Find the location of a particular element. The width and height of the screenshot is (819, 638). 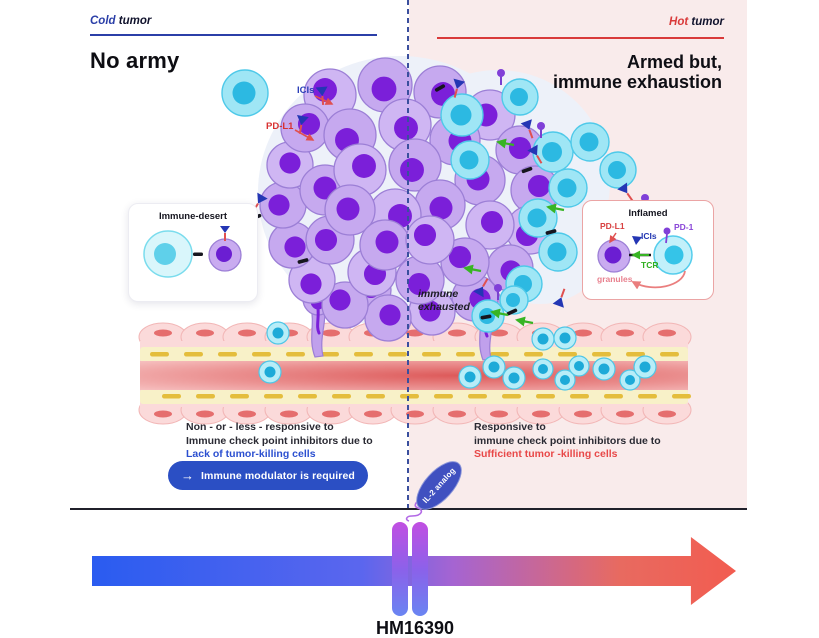

immune-desert-illustration is located at coordinates (192, 252).